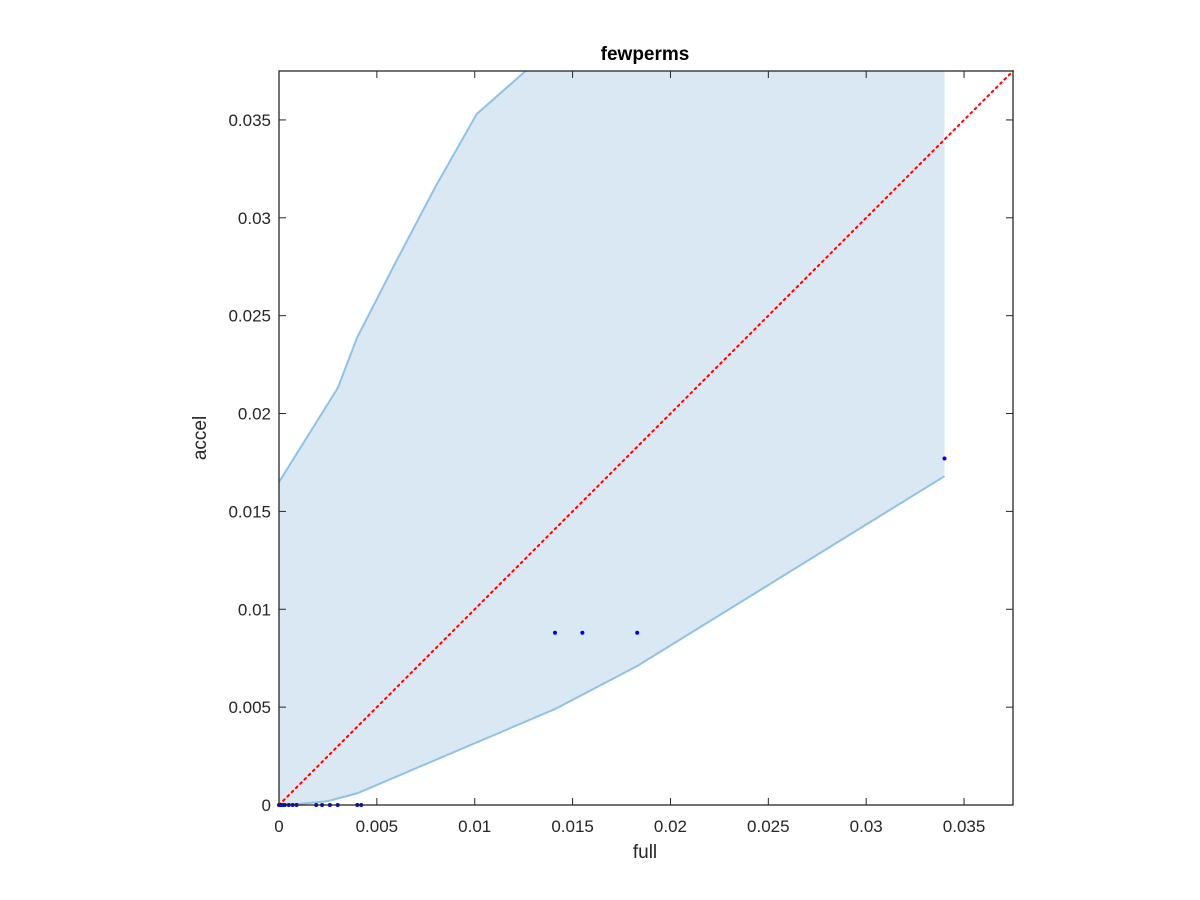 This screenshot has height=900, width=1200. I want to click on x-axis-label: full, so click(645, 852).